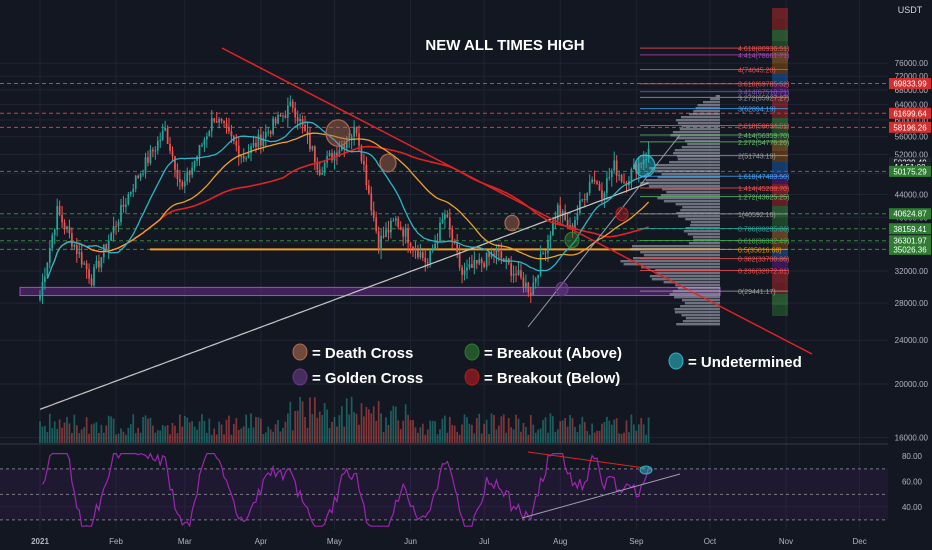 The height and width of the screenshot is (550, 932). Describe the element at coordinates (912, 120) in the screenshot. I see `price-tick-label: 60000.00` at that location.